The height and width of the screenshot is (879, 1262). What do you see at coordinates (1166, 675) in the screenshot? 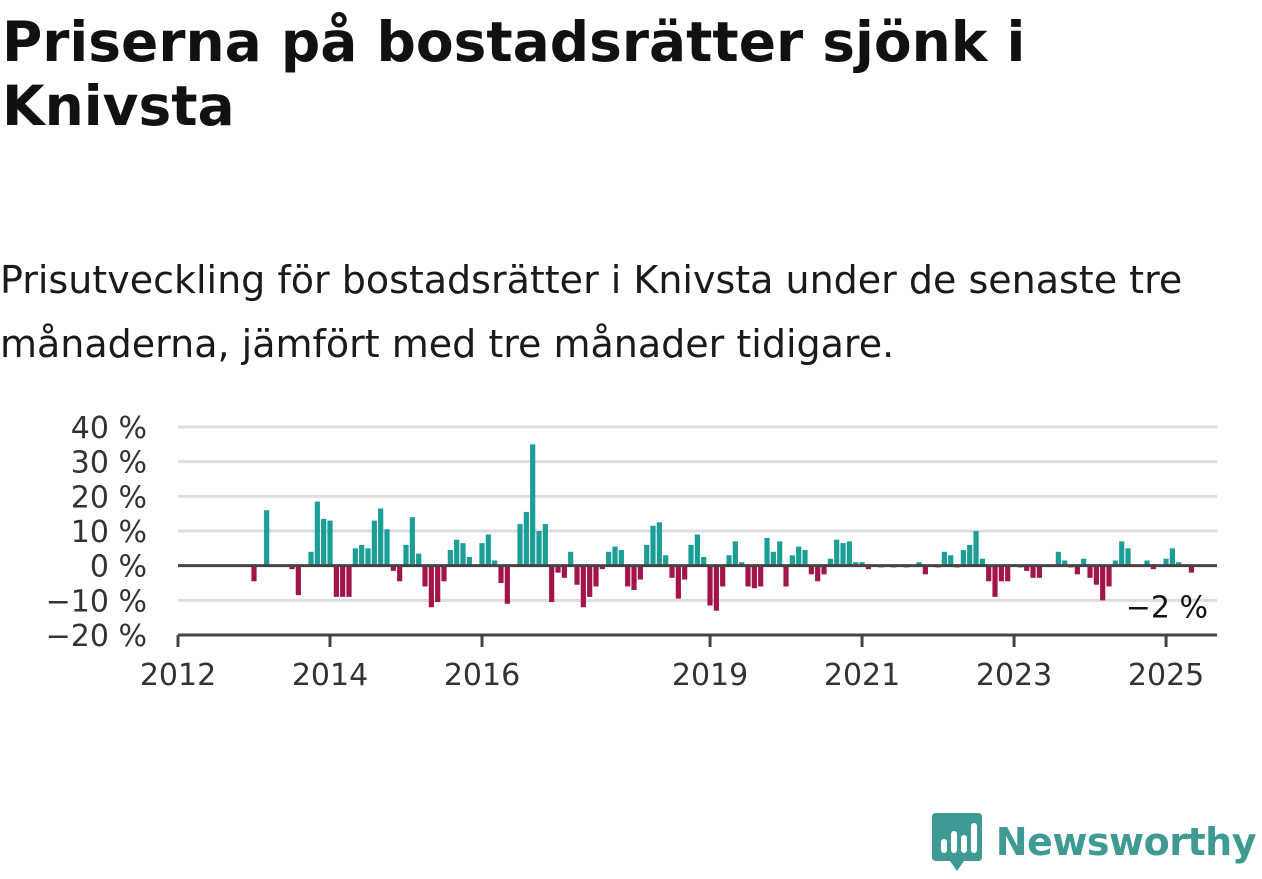
I see `x-tick-label: 2025` at bounding box center [1166, 675].